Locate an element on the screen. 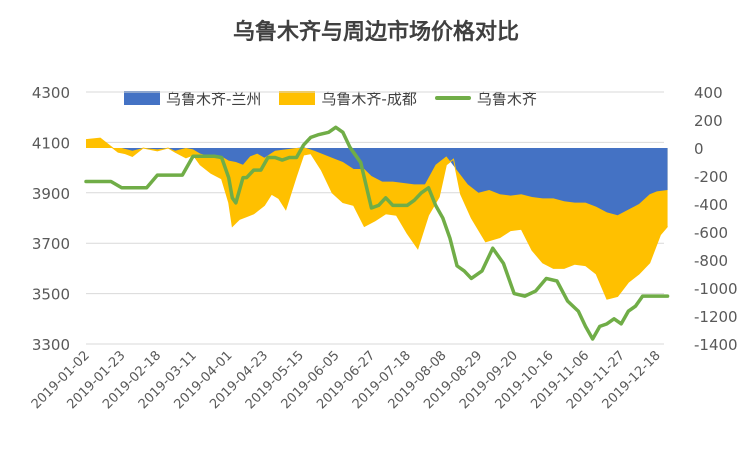  y-right-tick-label: -600 is located at coordinates (711, 233).